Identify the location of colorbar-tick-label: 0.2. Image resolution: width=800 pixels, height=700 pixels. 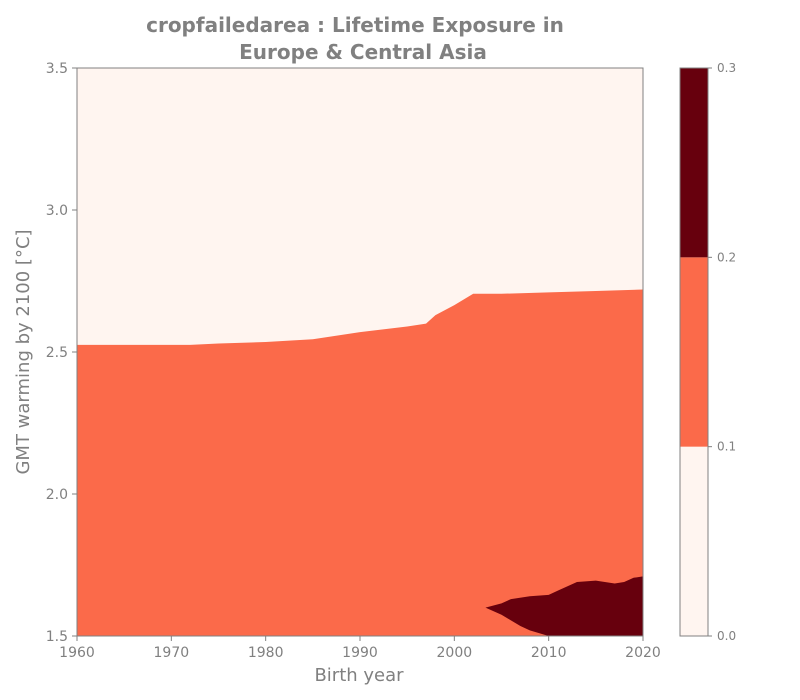
(726, 257).